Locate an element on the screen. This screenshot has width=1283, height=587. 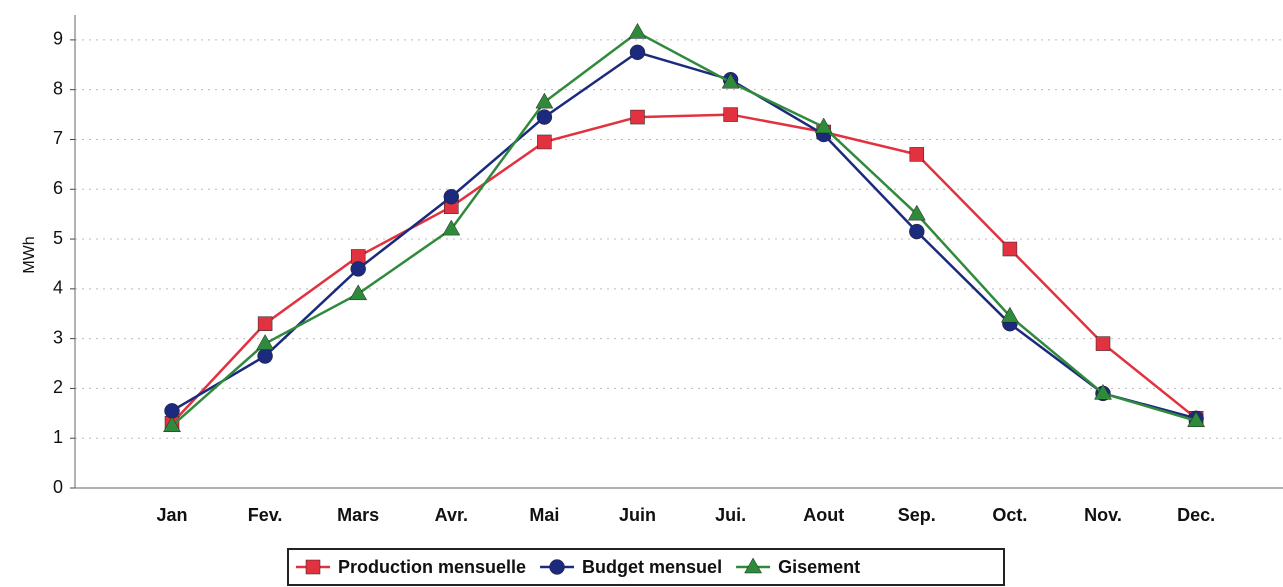
y-tick-label: 9 is located at coordinates (58, 39).